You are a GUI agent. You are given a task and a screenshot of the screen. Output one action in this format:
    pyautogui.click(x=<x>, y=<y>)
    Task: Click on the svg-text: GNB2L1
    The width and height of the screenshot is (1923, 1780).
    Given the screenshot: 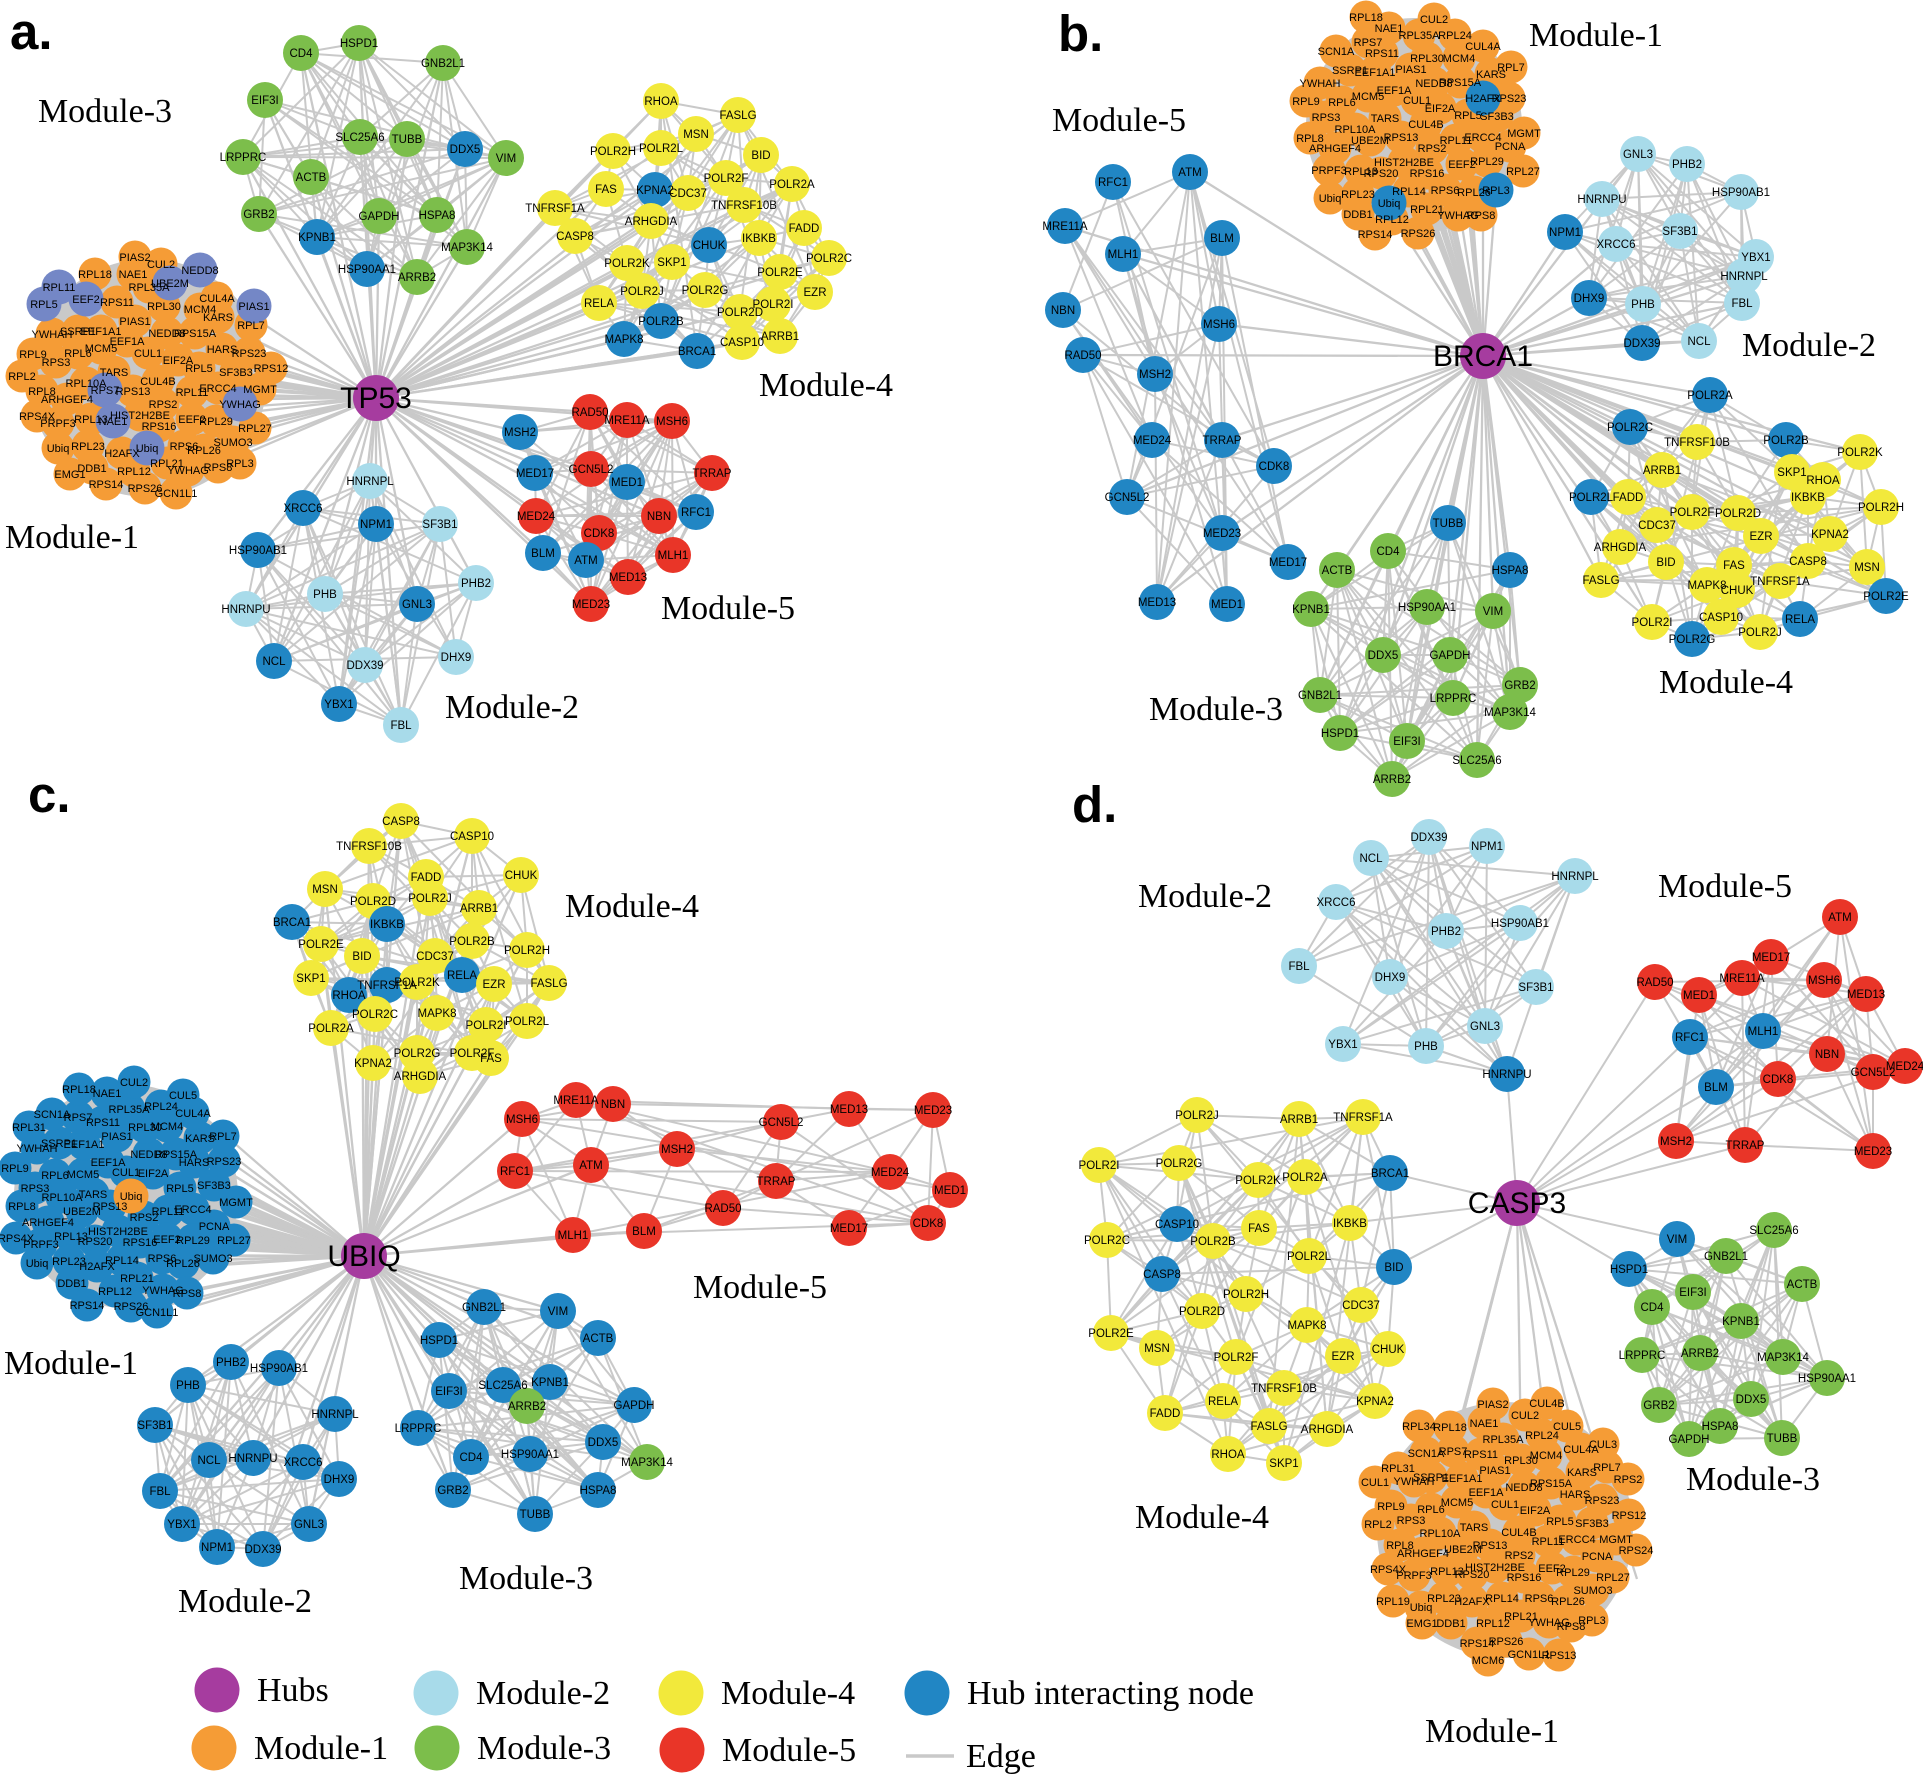 What is the action you would take?
    pyautogui.click(x=1320, y=696)
    